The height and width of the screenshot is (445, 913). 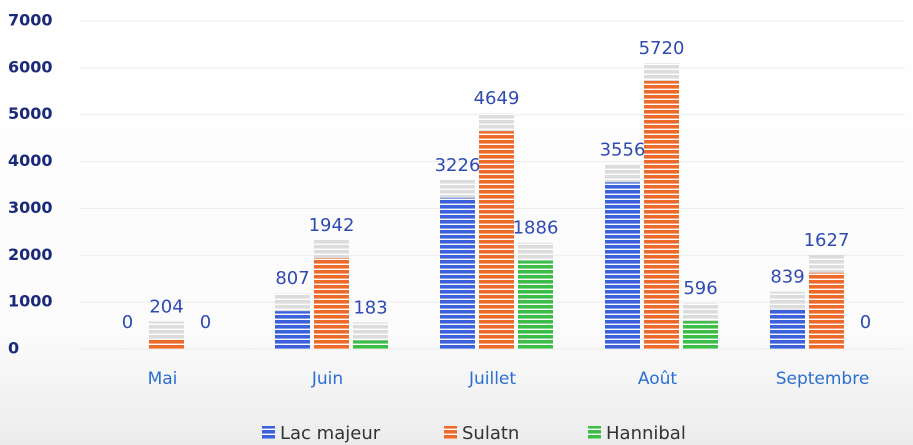 I want to click on value-label: 4649, so click(x=497, y=98).